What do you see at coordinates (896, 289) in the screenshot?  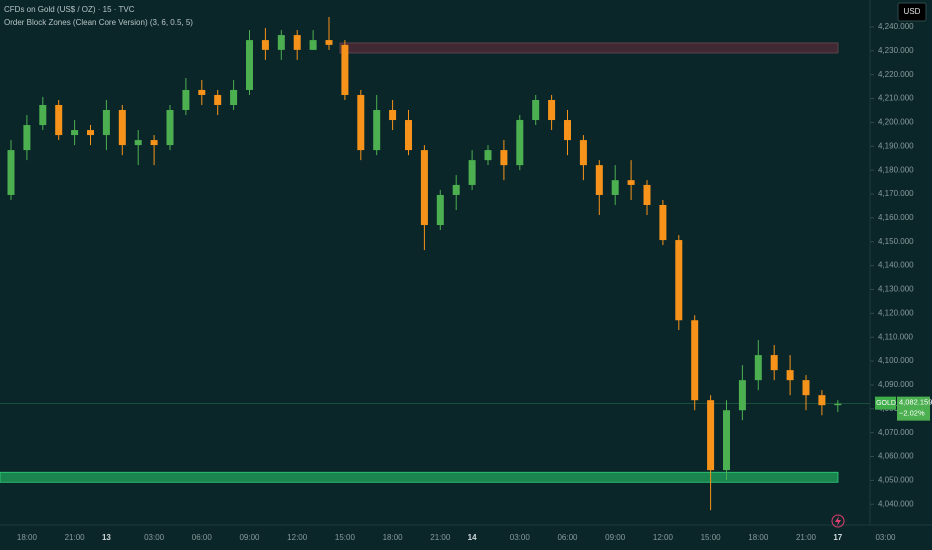 I see `y-tick-label: 4,130.000` at bounding box center [896, 289].